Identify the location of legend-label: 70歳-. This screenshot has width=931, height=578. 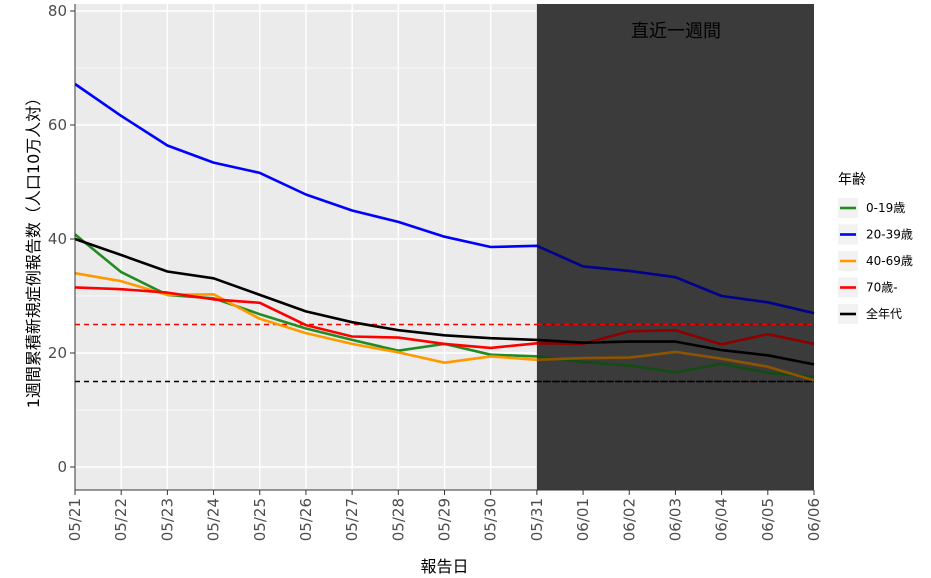
(882, 288).